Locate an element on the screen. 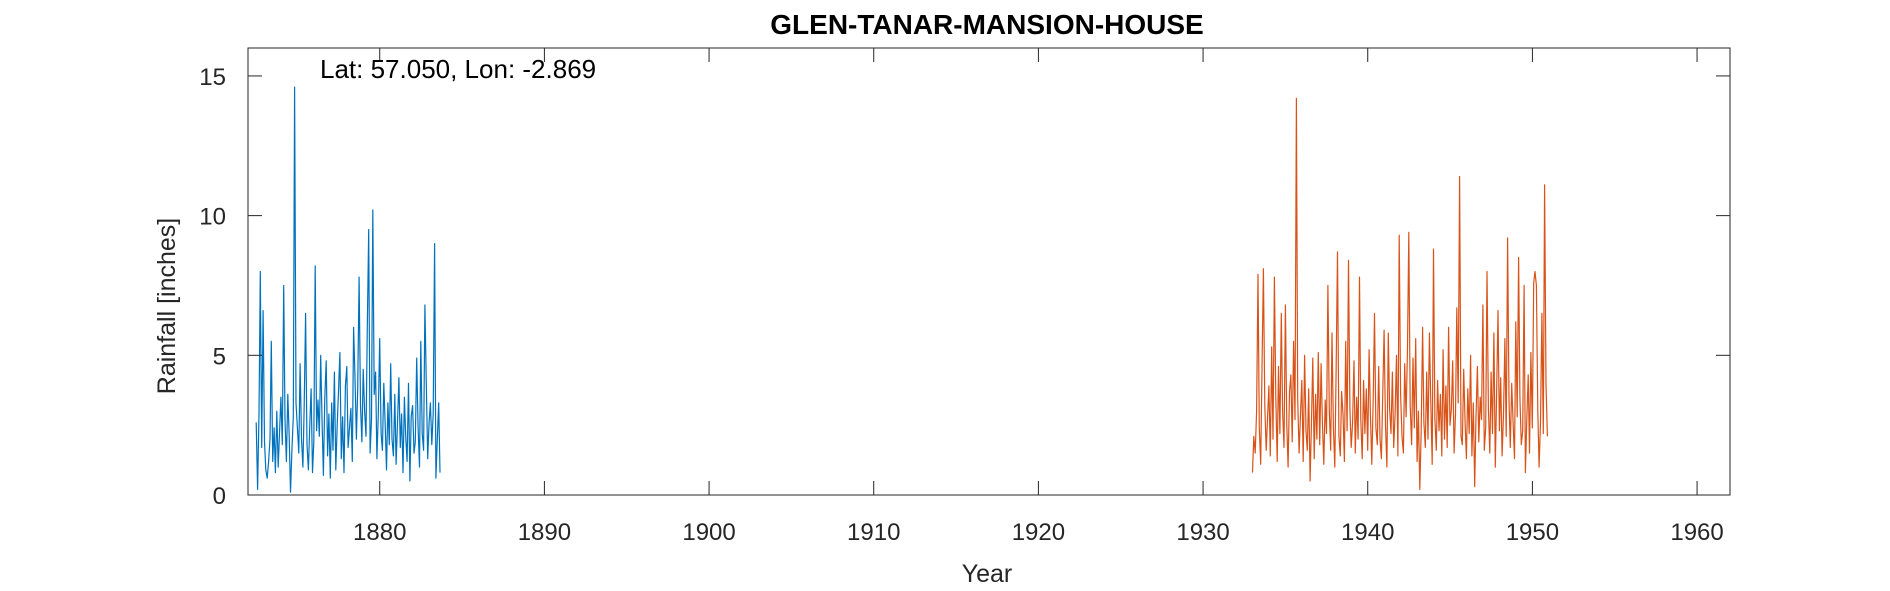 This screenshot has height=591, width=1890. x-tick-label: 1930 is located at coordinates (1202, 532).